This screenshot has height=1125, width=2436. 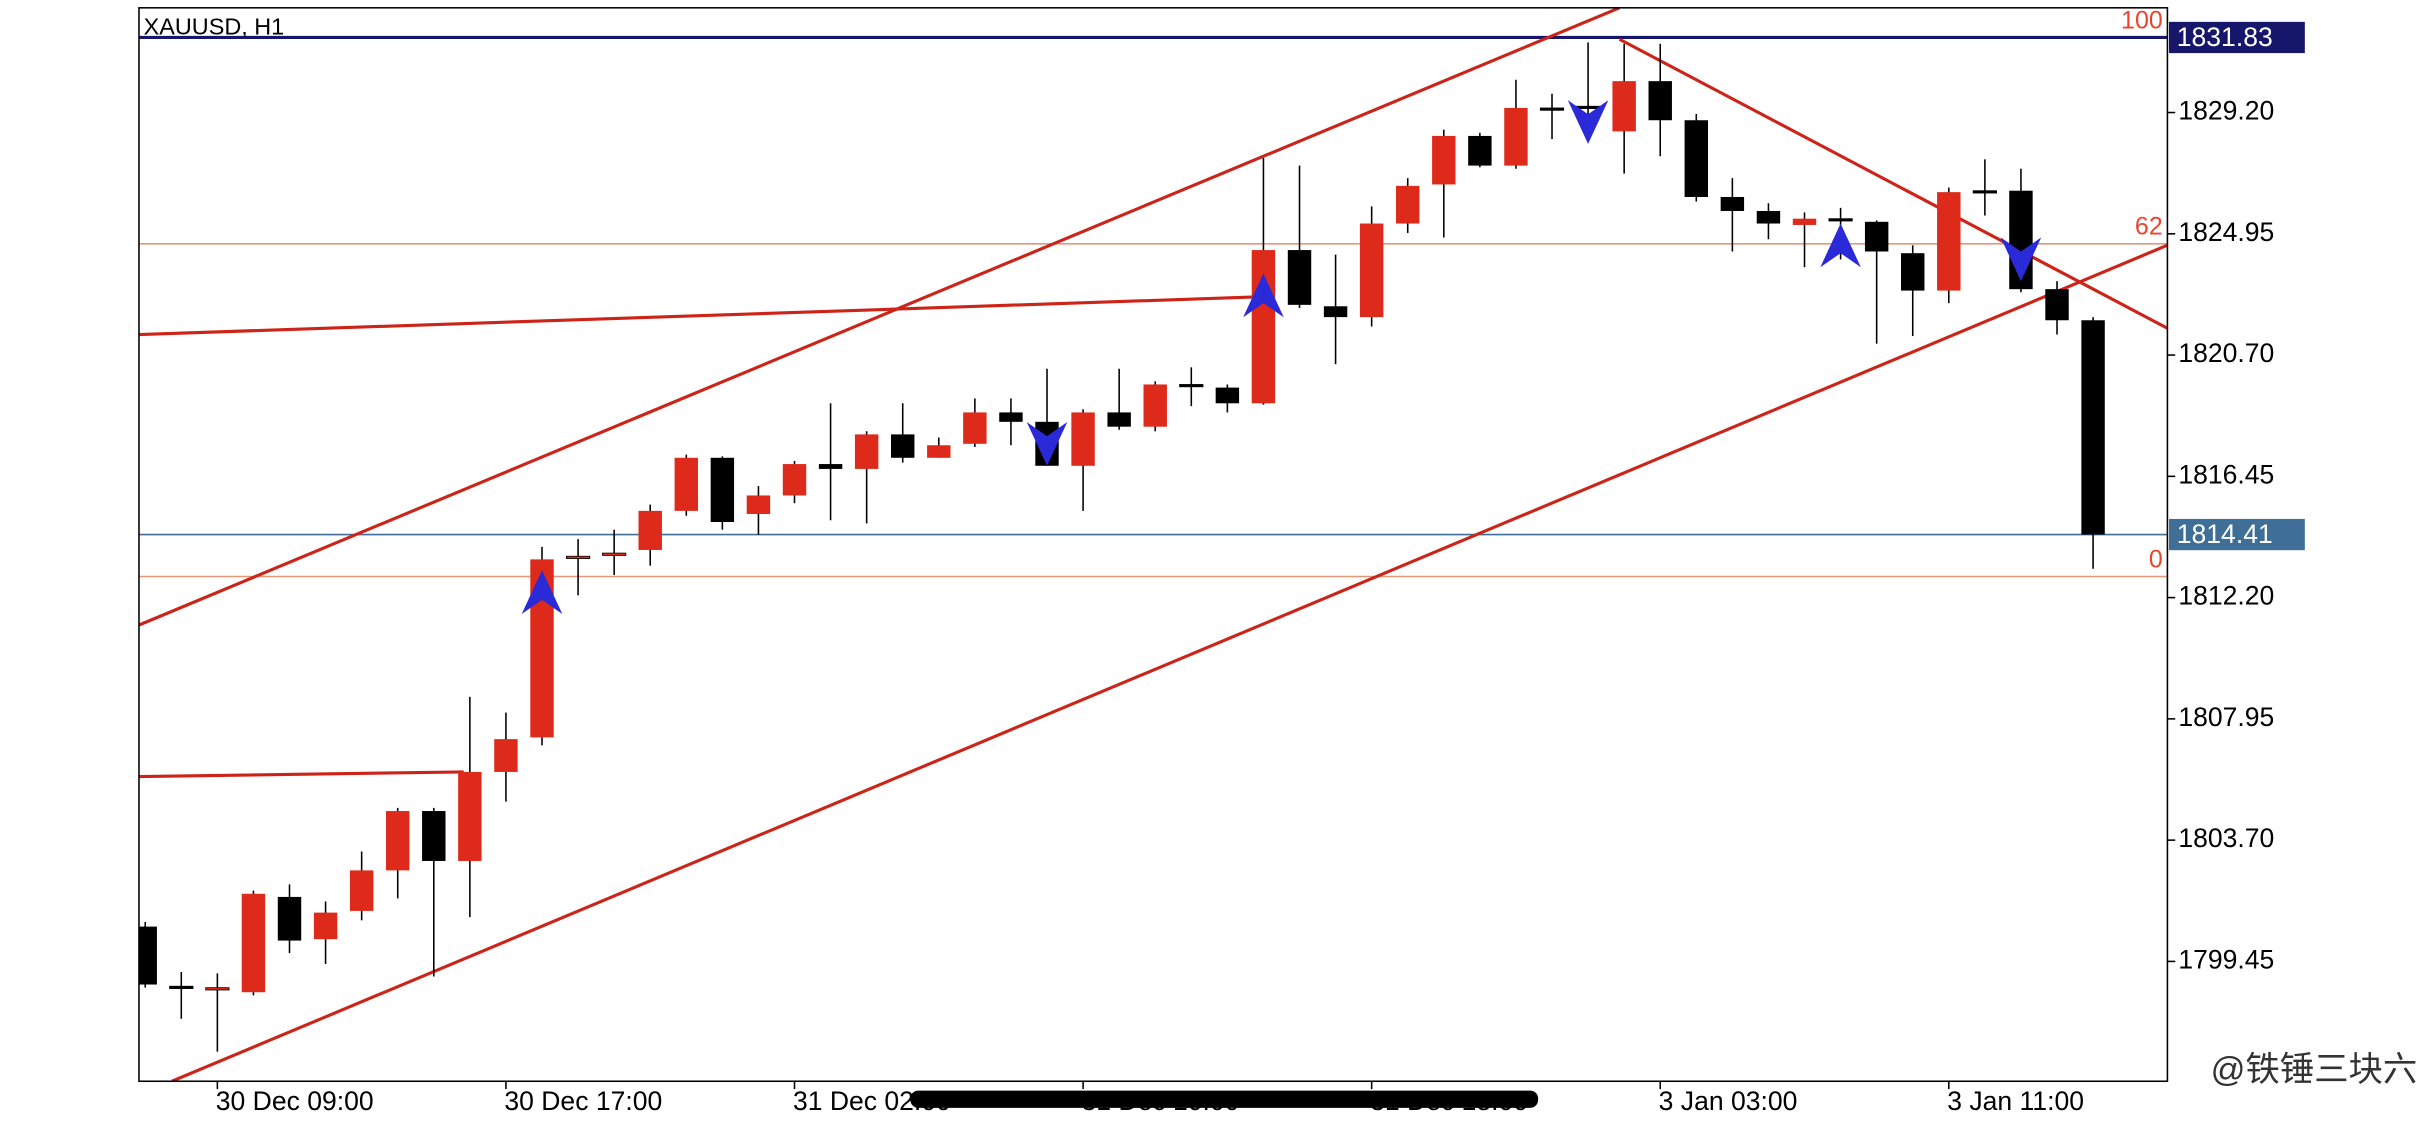 I want to click on y-tick-label: 1824.95, so click(x=2226, y=232).